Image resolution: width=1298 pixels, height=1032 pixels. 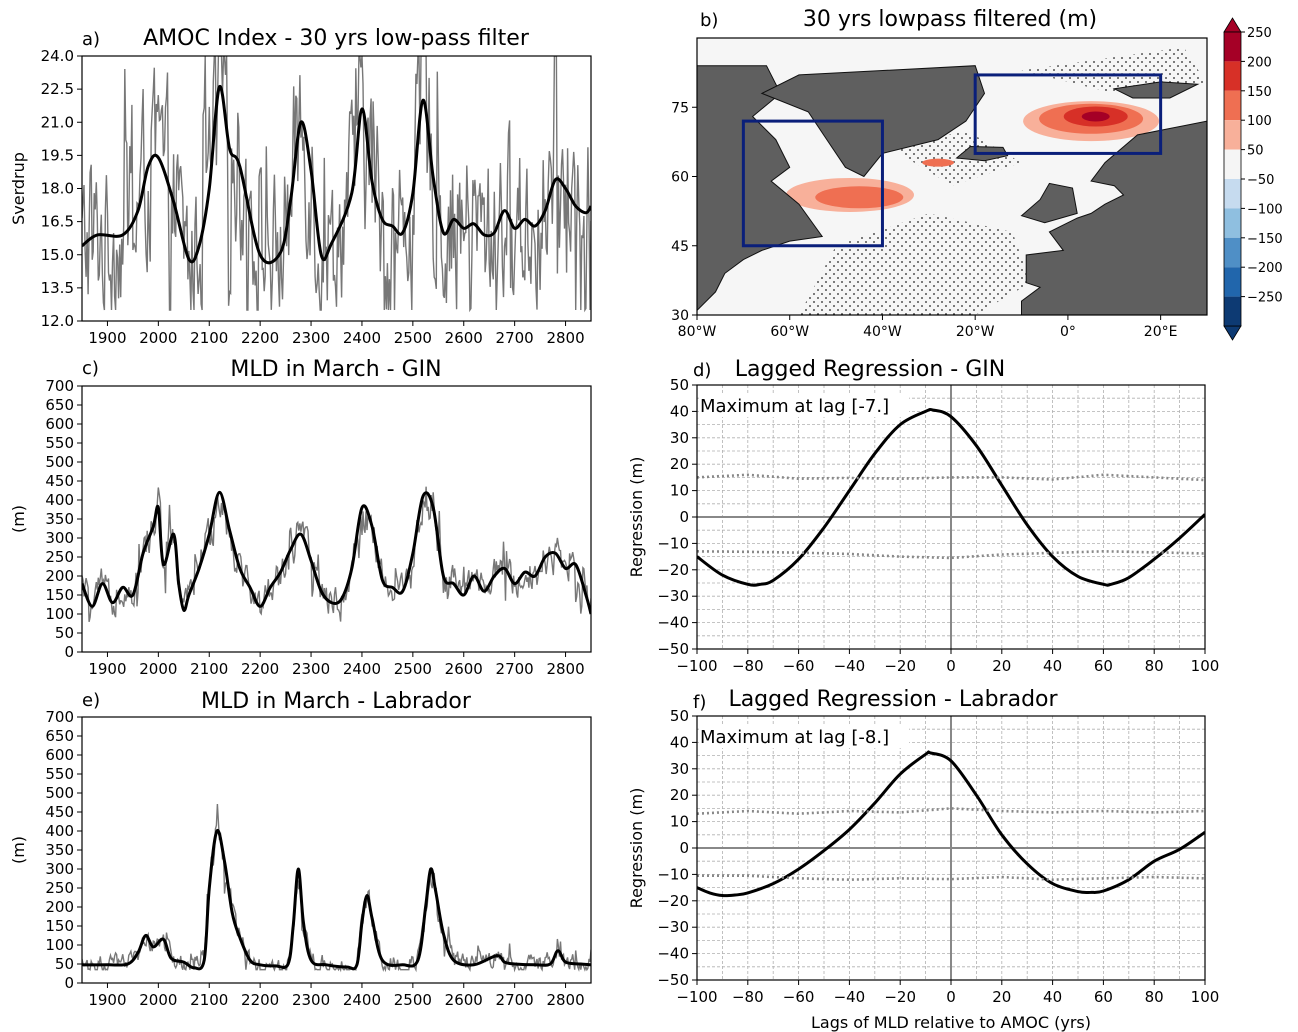 What do you see at coordinates (1161, 332) in the screenshot?
I see `map-lon-label: 20°E` at bounding box center [1161, 332].